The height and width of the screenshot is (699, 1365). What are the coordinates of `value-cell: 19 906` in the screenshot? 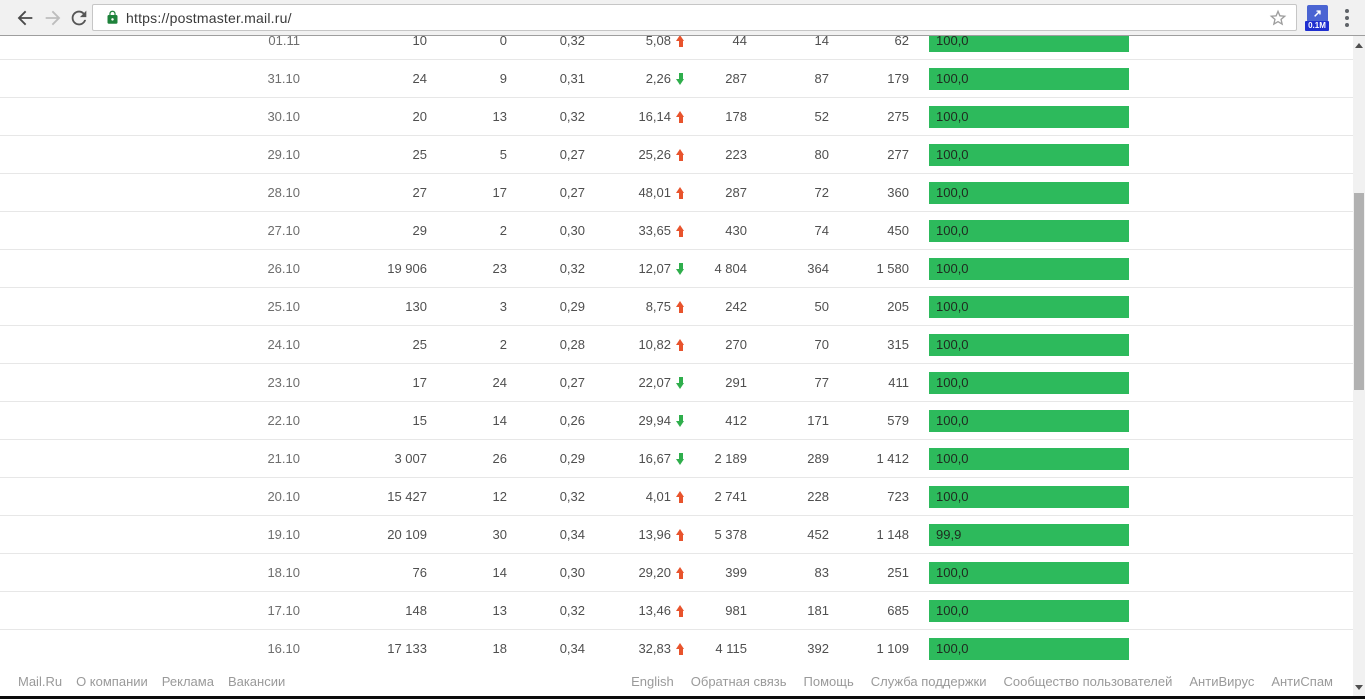 It's located at (407, 268).